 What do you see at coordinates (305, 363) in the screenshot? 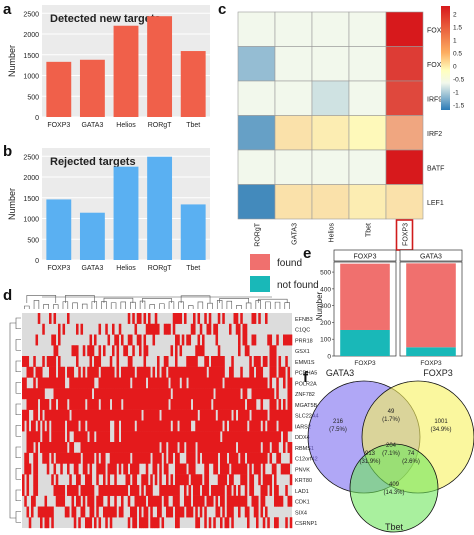
I see `gene-label: EMM1S` at bounding box center [305, 363].